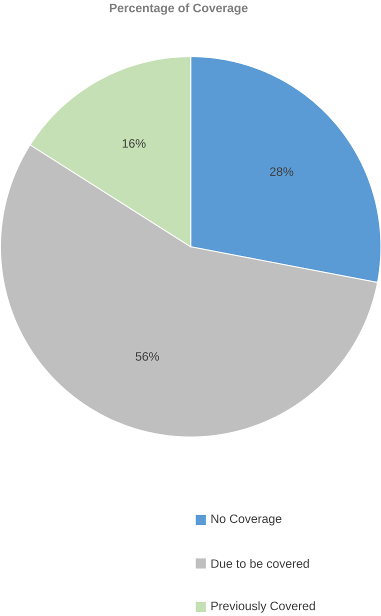 Image resolution: width=381 pixels, height=616 pixels. Describe the element at coordinates (260, 563) in the screenshot. I see `legend-label: Due to be covered` at that location.